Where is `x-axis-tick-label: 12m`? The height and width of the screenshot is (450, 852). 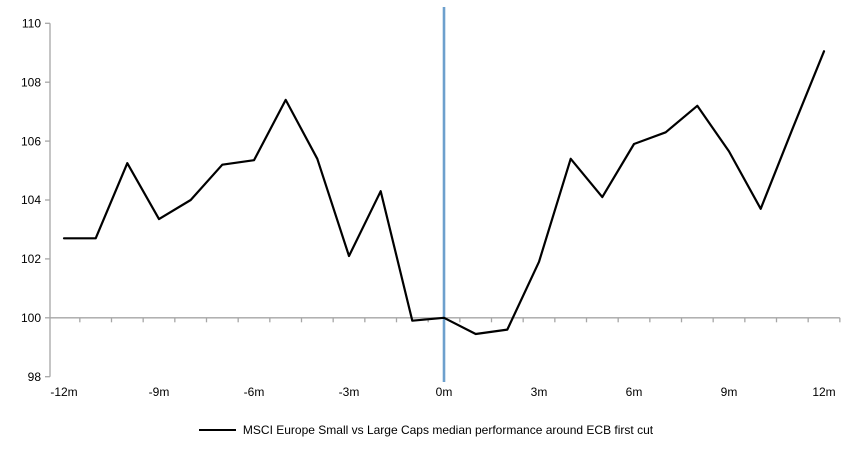
x-axis-tick-label: 12m is located at coordinates (823, 392).